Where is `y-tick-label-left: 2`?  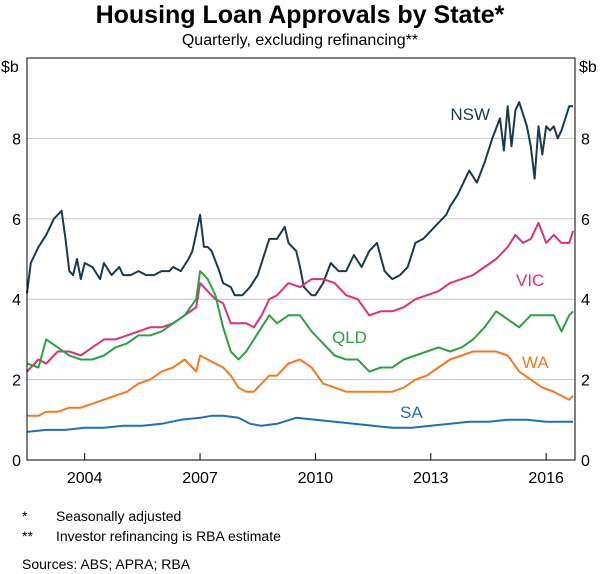 y-tick-label-left: 2 is located at coordinates (16, 381).